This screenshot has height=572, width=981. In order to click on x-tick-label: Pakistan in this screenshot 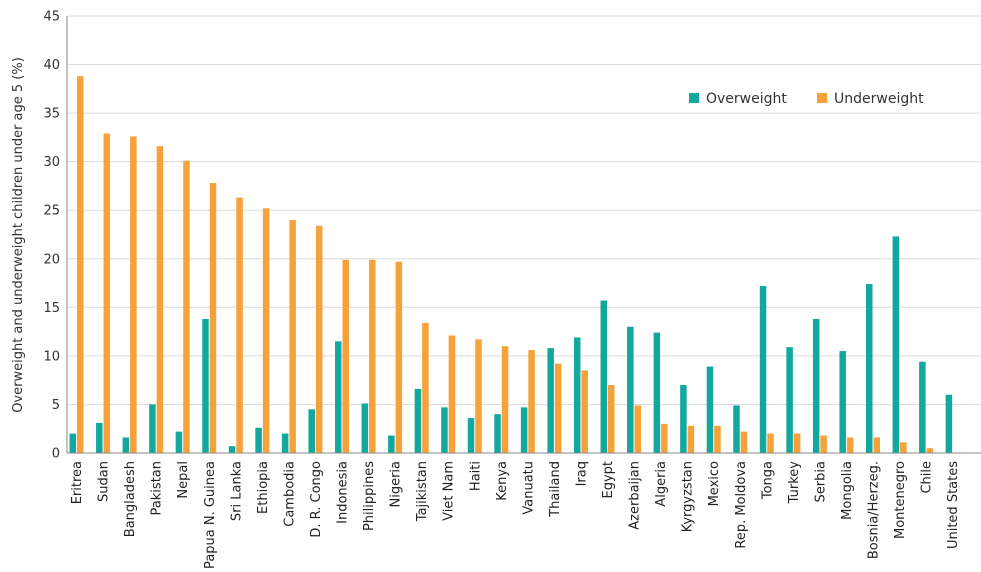, I will do `click(157, 488)`.